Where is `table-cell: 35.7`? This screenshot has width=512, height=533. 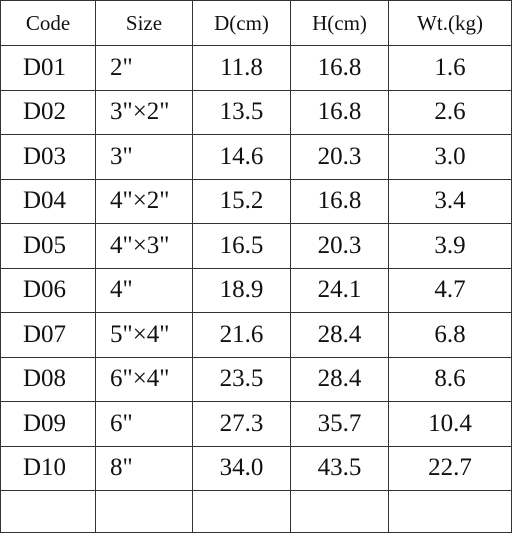 table-cell: 35.7 is located at coordinates (339, 424).